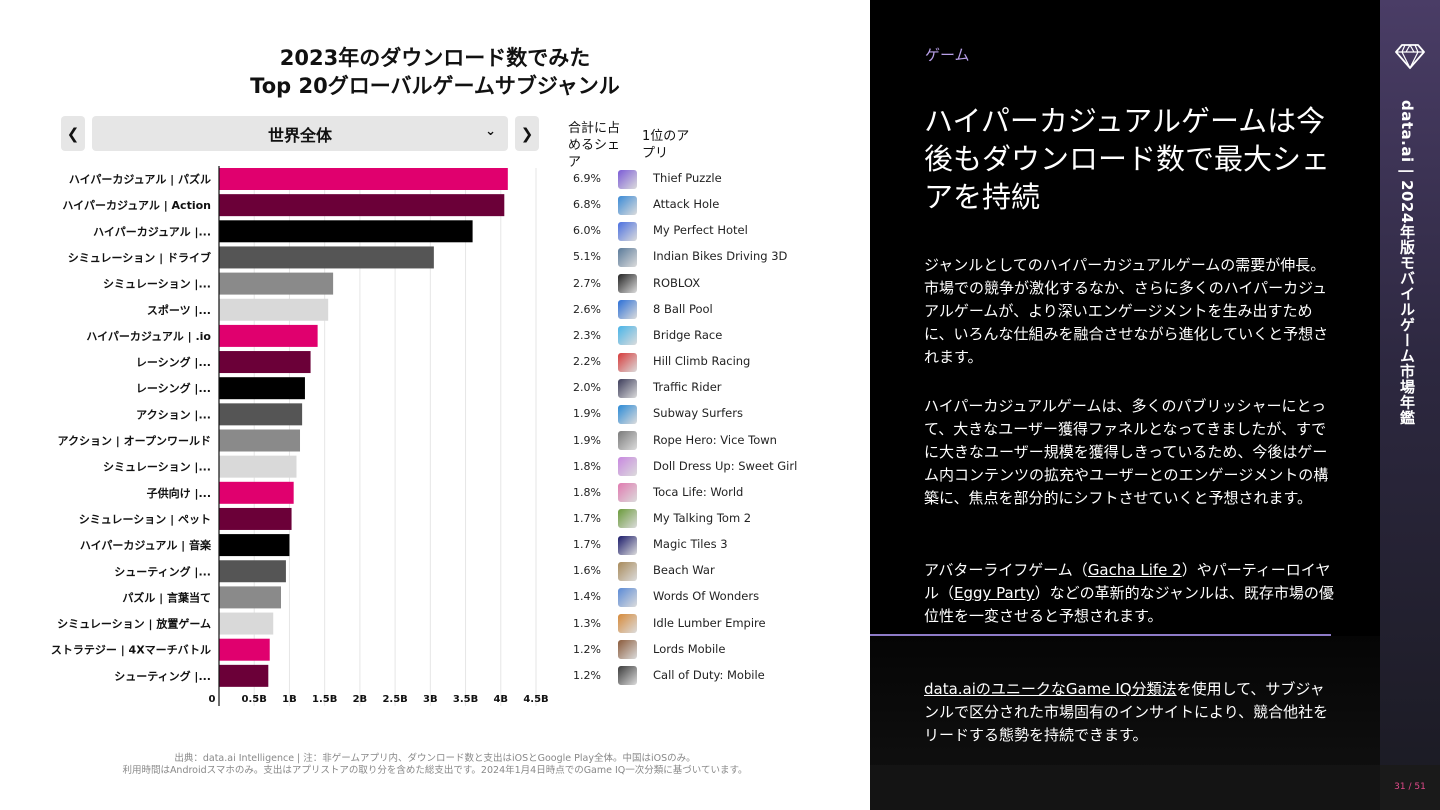 Image resolution: width=1440 pixels, height=810 pixels. What do you see at coordinates (1125, 787) in the screenshot?
I see `footer-band` at bounding box center [1125, 787].